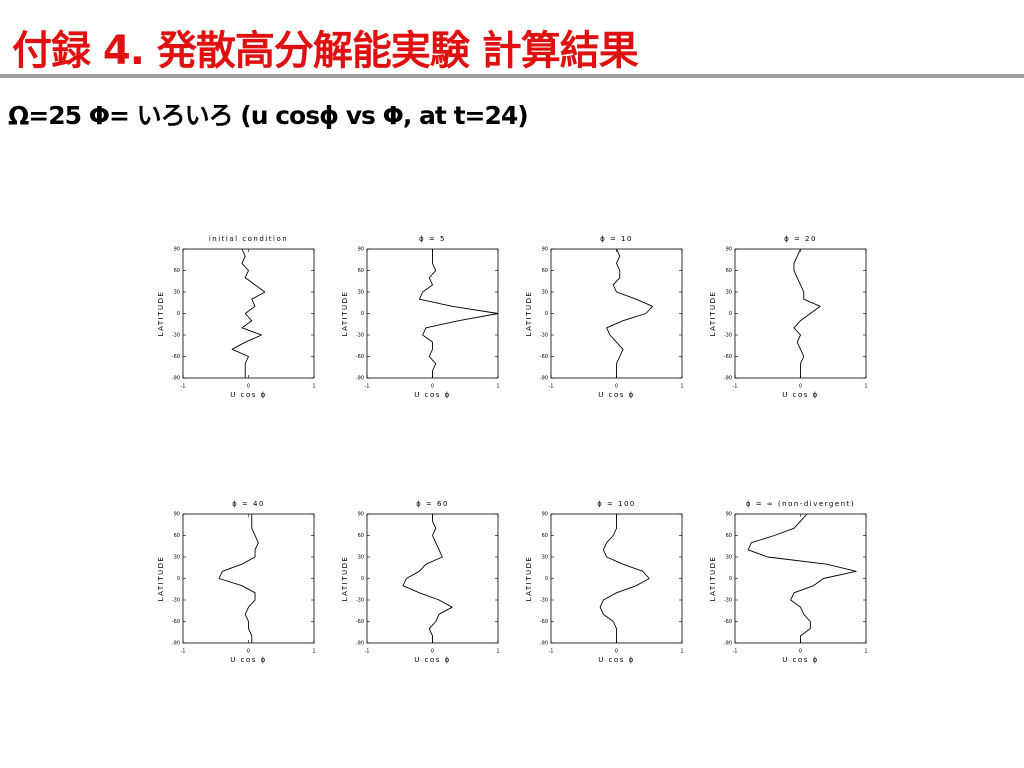 The image size is (1024, 768). What do you see at coordinates (432, 239) in the screenshot?
I see `chart-title: ϕ = 5` at bounding box center [432, 239].